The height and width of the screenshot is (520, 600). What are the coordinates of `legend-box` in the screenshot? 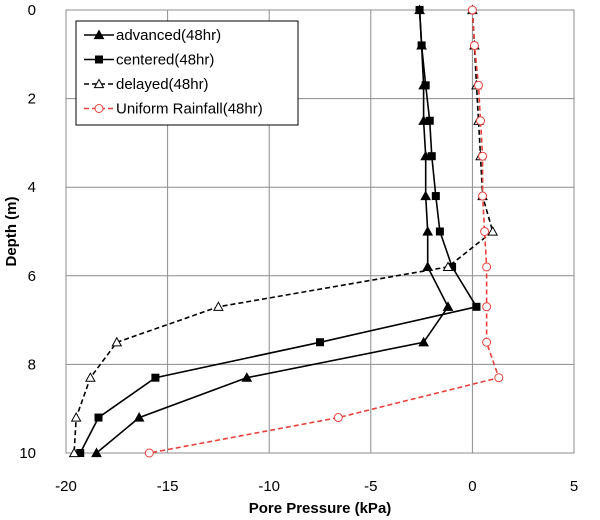 It's located at (187, 73).